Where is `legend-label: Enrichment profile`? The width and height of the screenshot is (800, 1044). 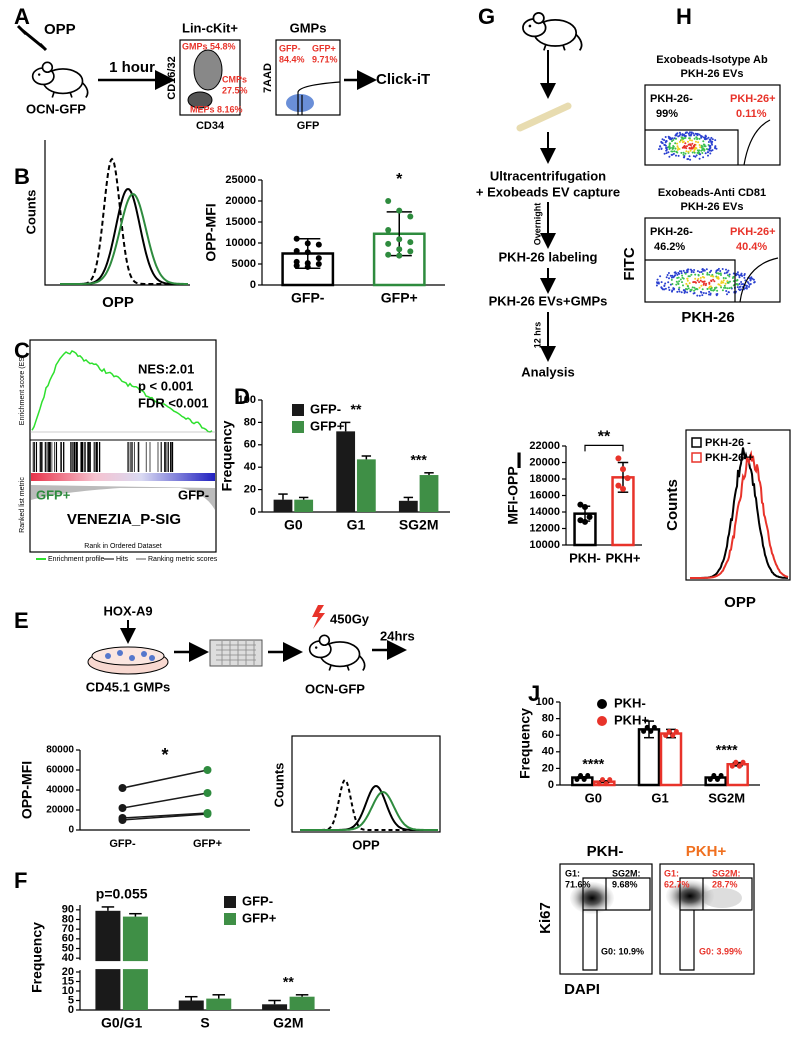
legend-label: Enrichment profile is located at coordinates (76, 559).